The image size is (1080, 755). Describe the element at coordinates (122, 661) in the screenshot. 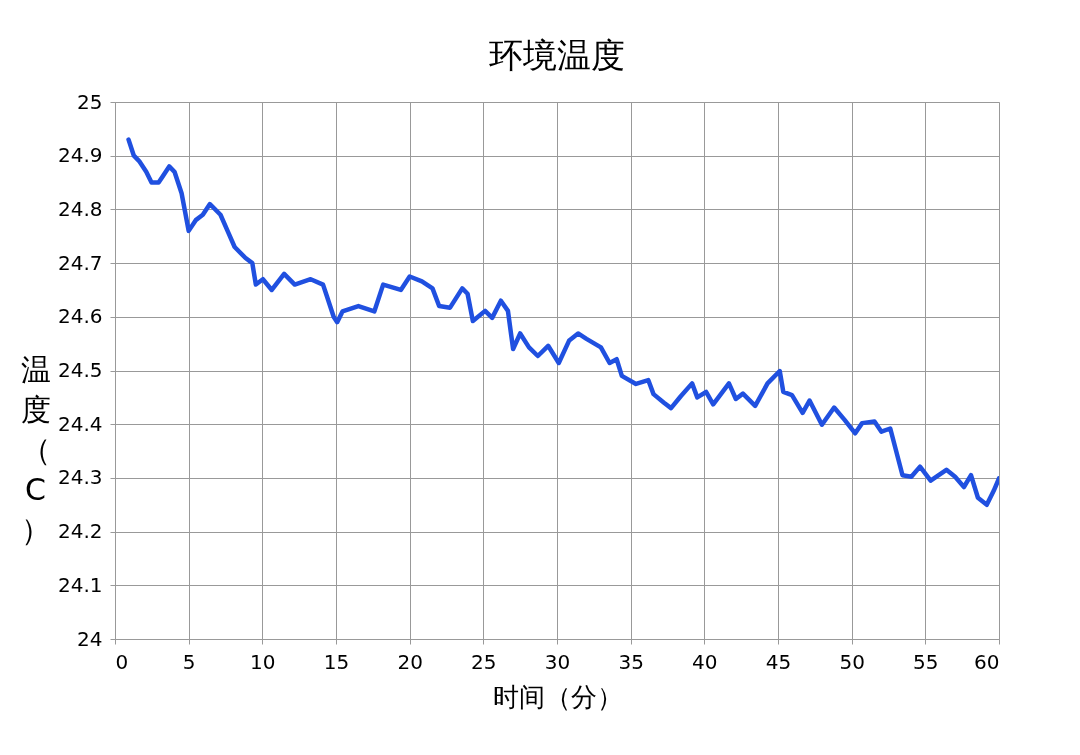

I see `x-tick-label: 0` at that location.